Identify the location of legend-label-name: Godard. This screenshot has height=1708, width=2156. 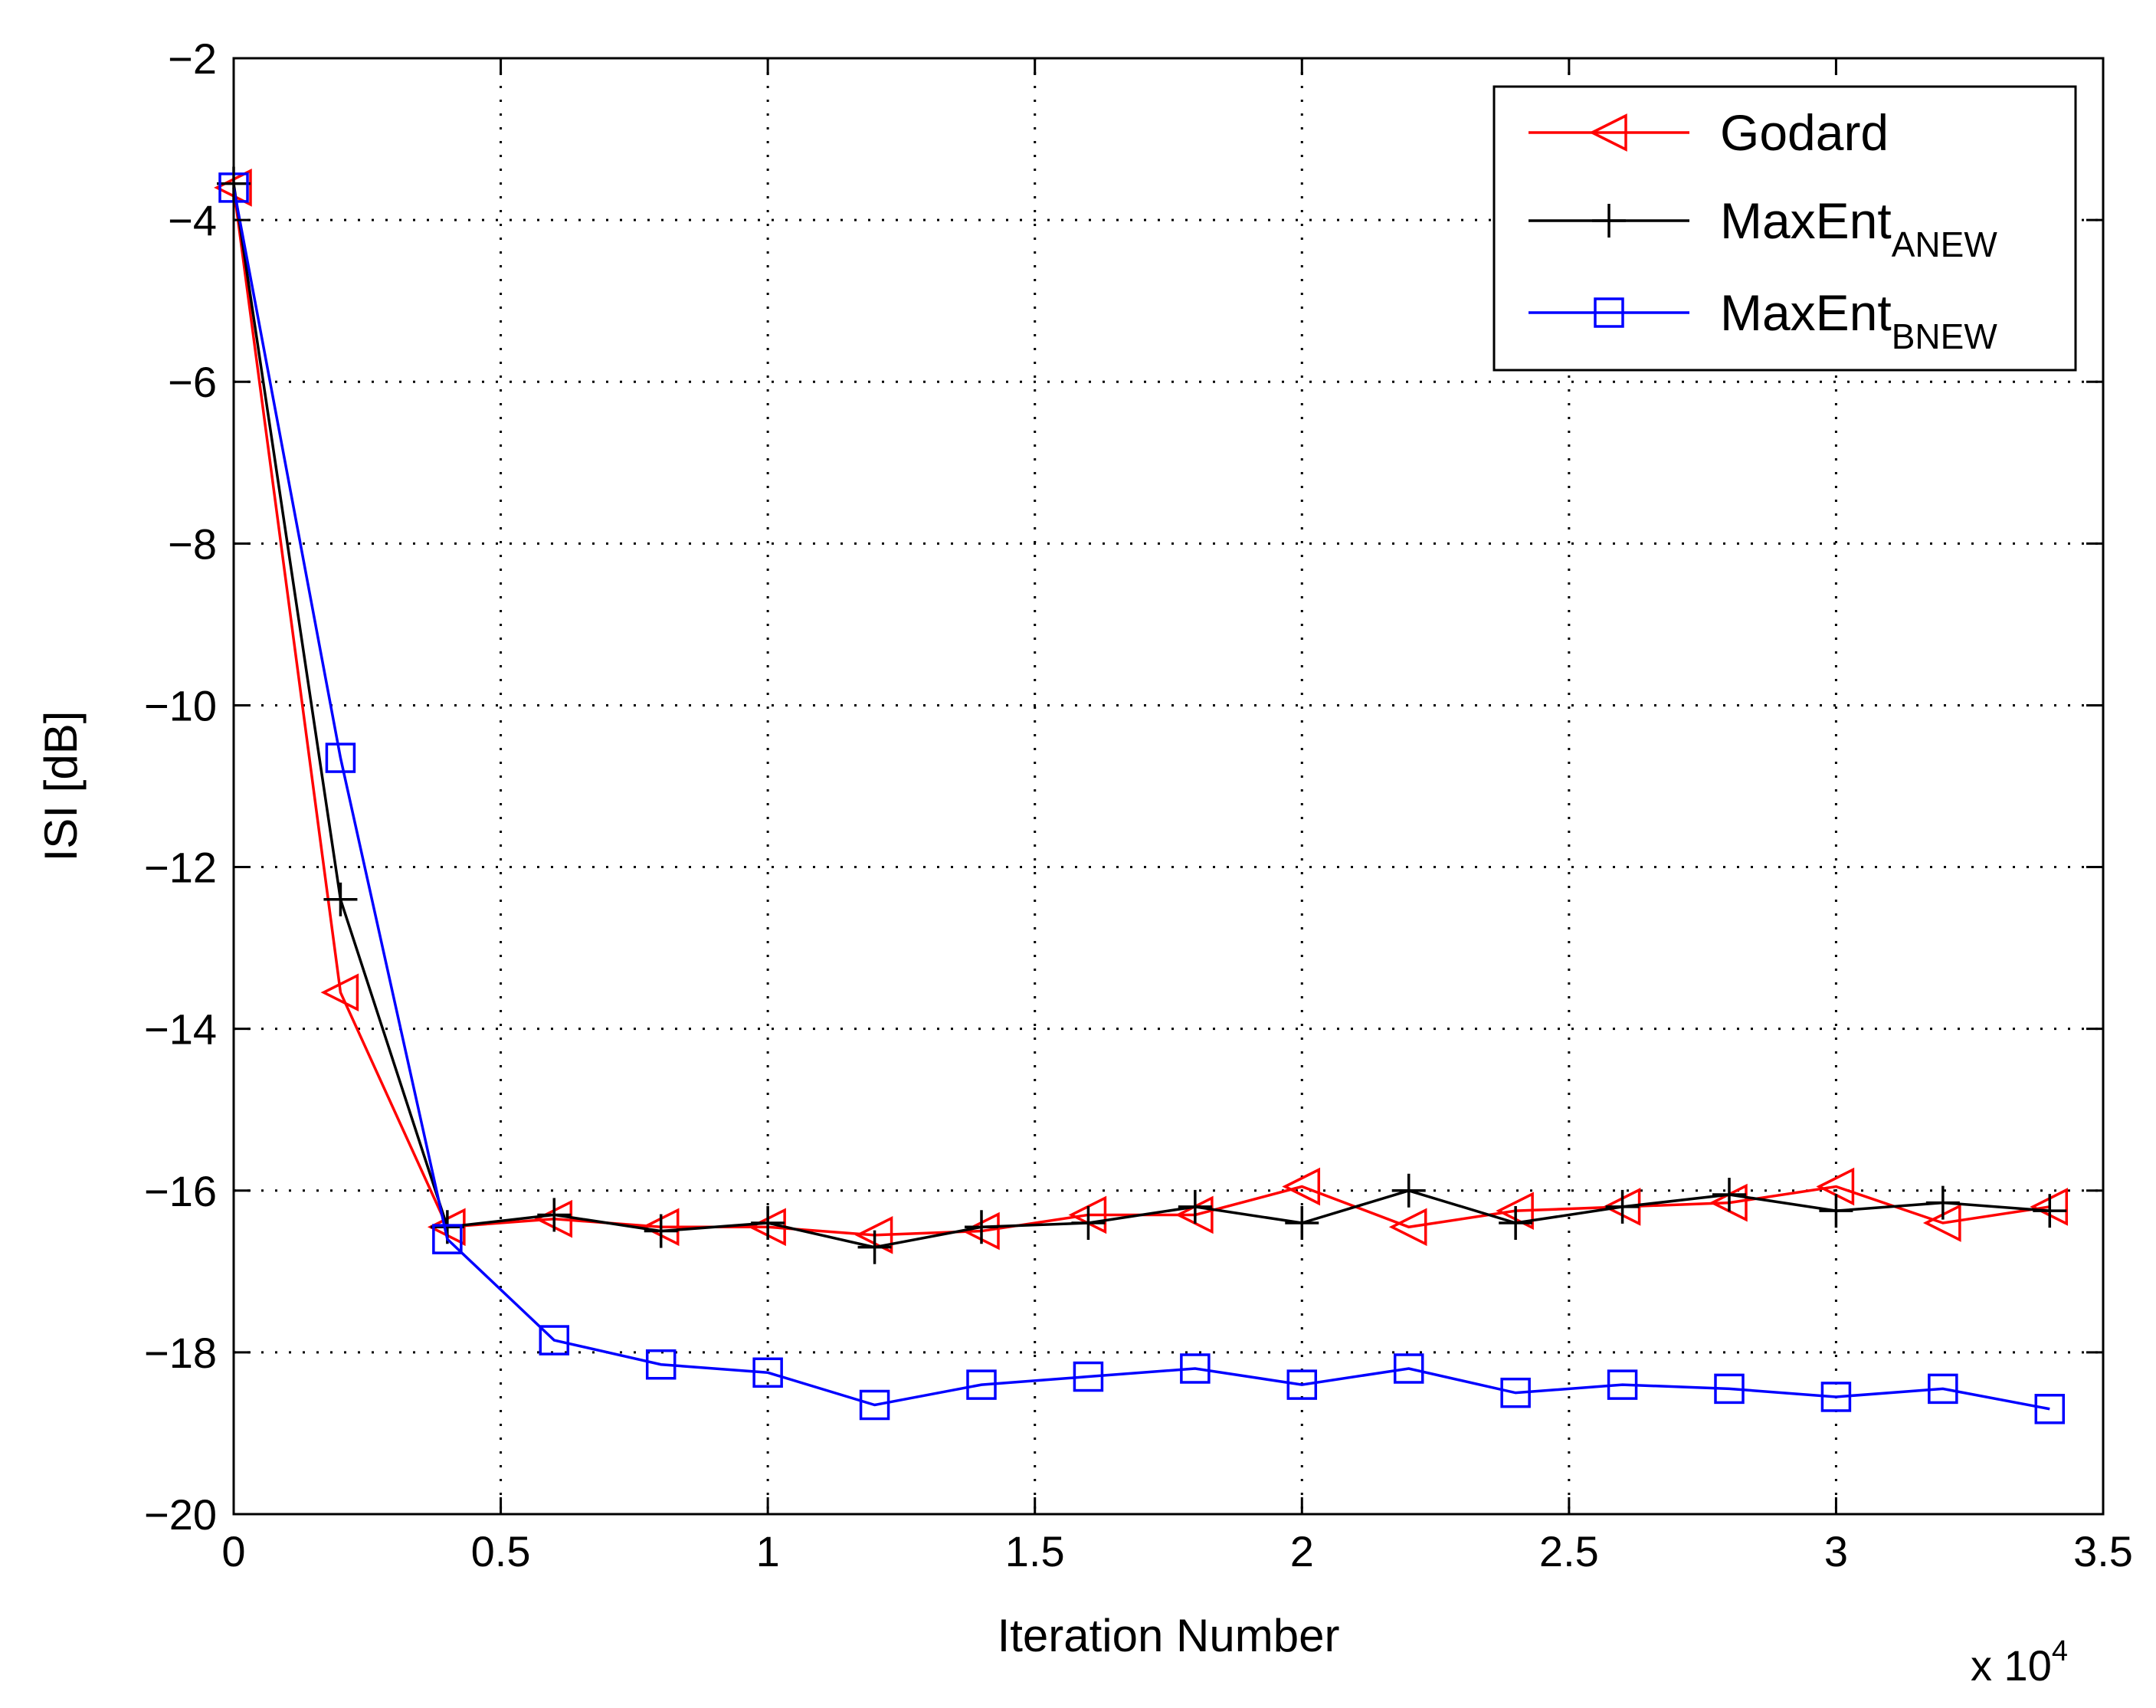
(1804, 132).